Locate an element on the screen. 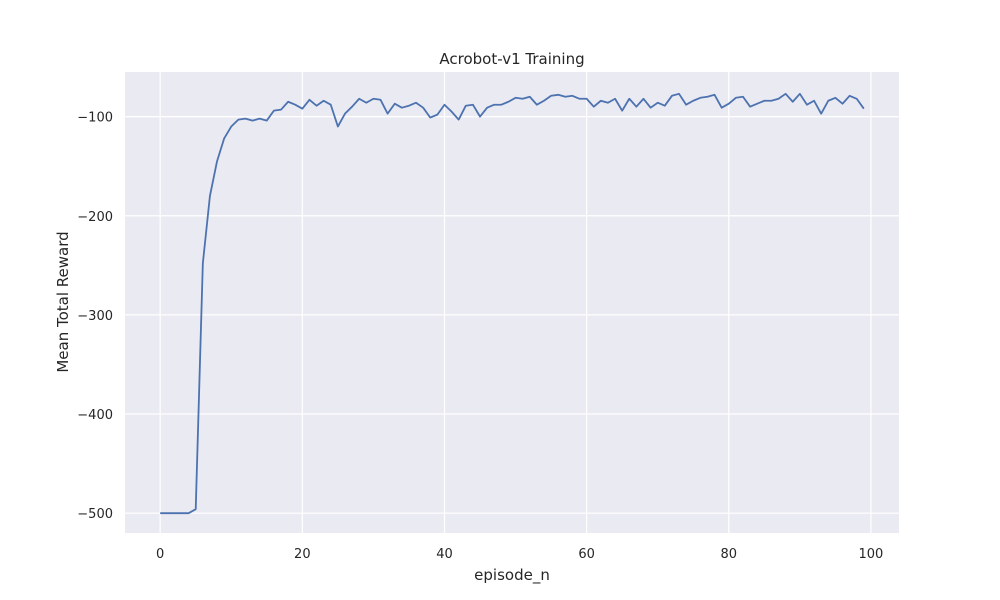 Image resolution: width=1000 pixels, height=600 pixels. x-tick-label: 80 is located at coordinates (729, 554).